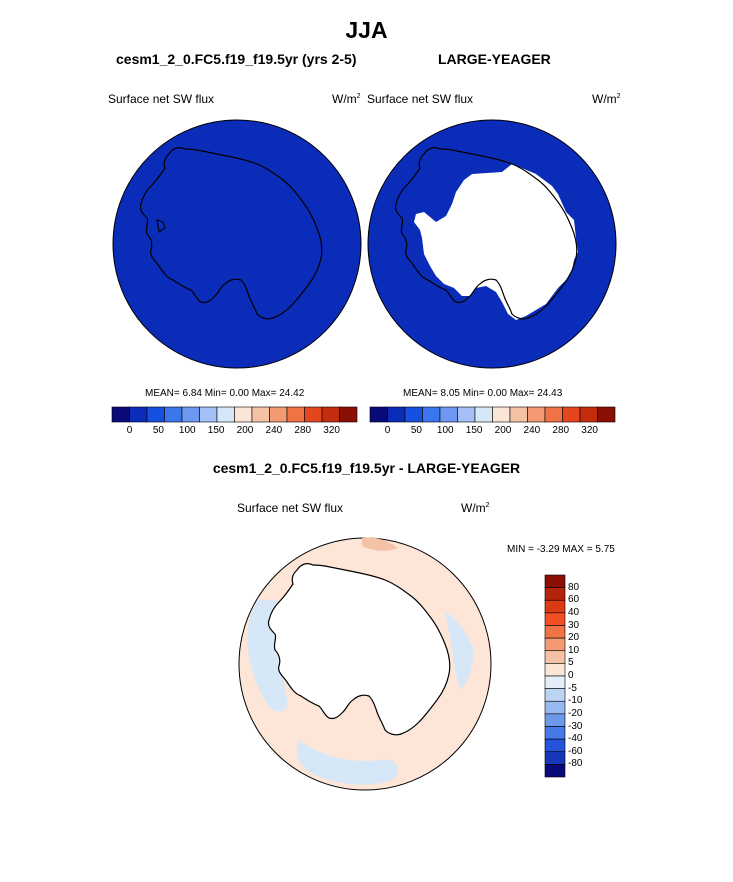 Image resolution: width=733 pixels, height=882 pixels. What do you see at coordinates (225, 393) in the screenshot?
I see `left-map-stats: MEAN= 6.84 Min= 0.00 Max= 24.42` at bounding box center [225, 393].